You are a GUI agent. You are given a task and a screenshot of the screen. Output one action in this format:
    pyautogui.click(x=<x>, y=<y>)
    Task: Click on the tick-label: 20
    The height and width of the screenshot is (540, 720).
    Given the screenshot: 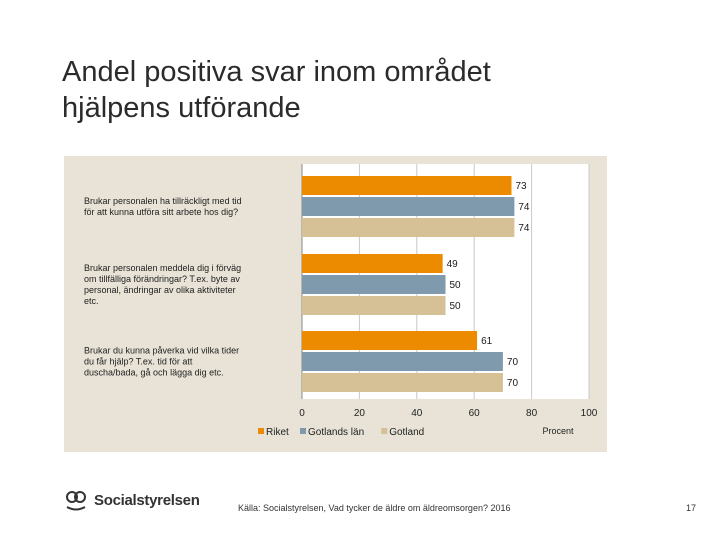 What is the action you would take?
    pyautogui.click(x=360, y=413)
    